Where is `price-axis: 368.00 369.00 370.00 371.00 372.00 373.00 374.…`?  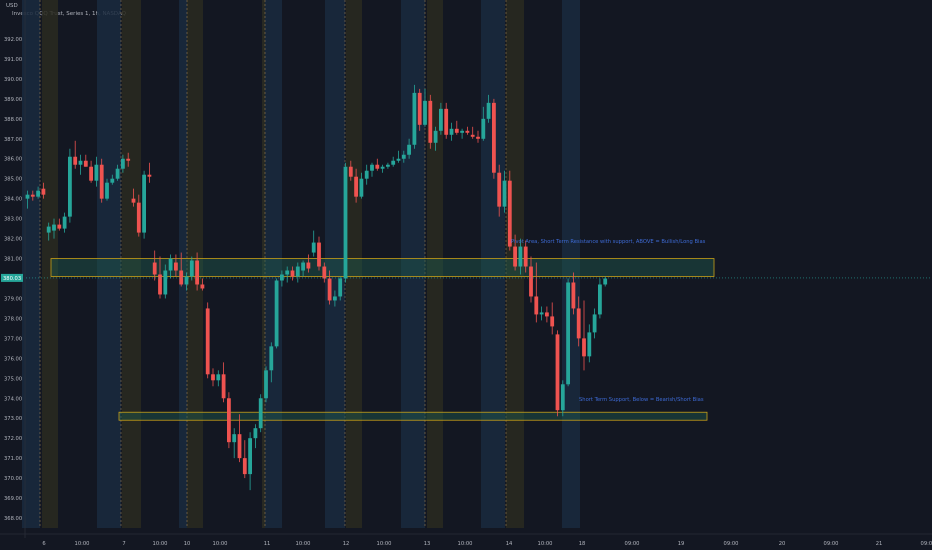
price-axis: 368.00 369.00 370.00 371.00 372.00 373.00 374.… is located at coordinates (15, 269).